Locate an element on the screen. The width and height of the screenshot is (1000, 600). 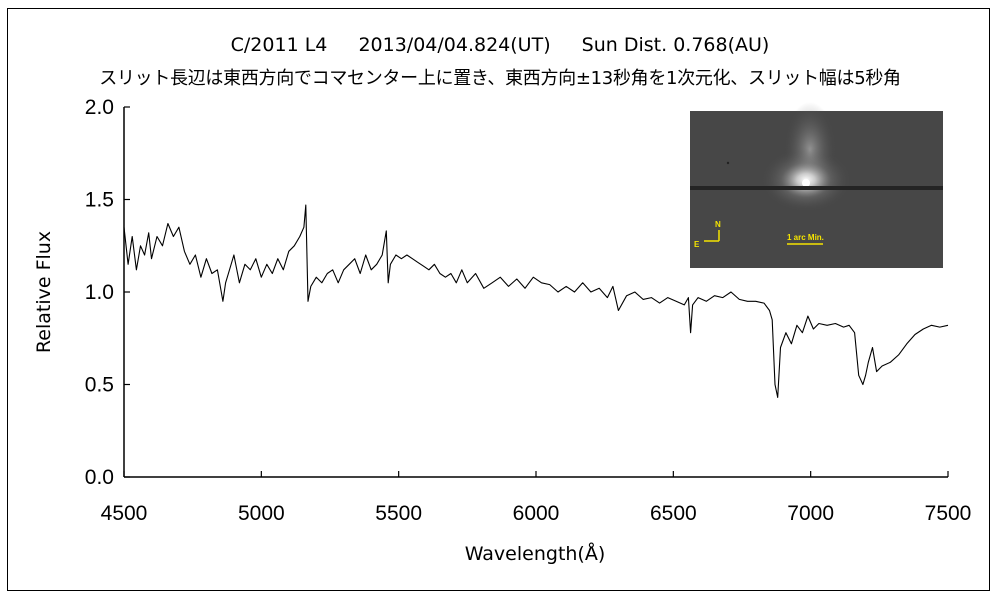
y-tick-label: 1.5 is located at coordinates (99, 200).